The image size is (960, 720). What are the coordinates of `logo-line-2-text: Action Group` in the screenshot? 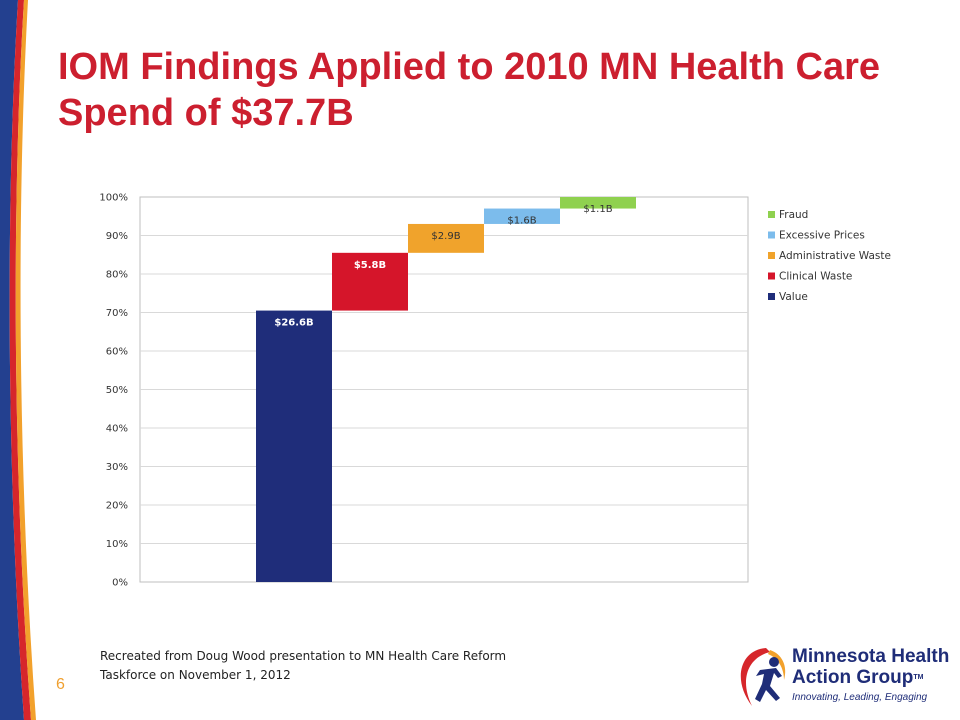 It's located at (853, 677).